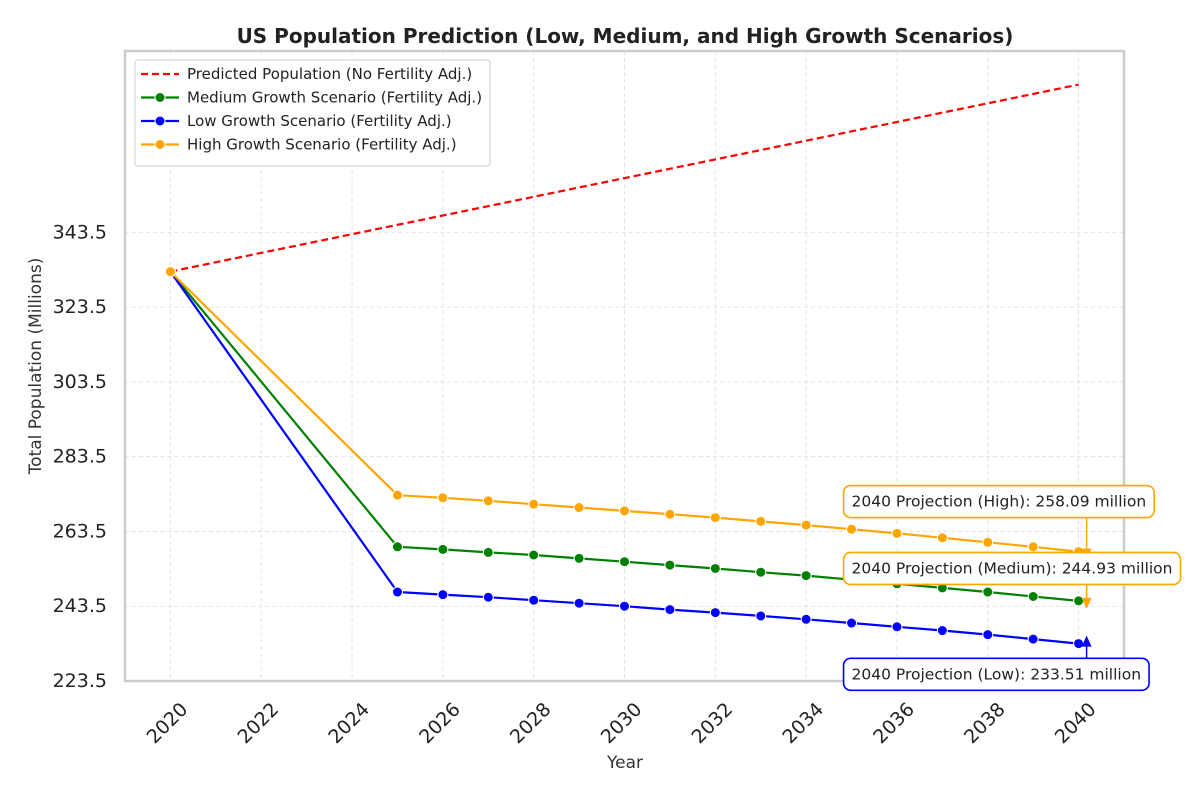 Image resolution: width=1200 pixels, height=800 pixels. What do you see at coordinates (715, 613) in the screenshot?
I see `data-point-low-growth-scenario-fertility-adj-2032` at bounding box center [715, 613].